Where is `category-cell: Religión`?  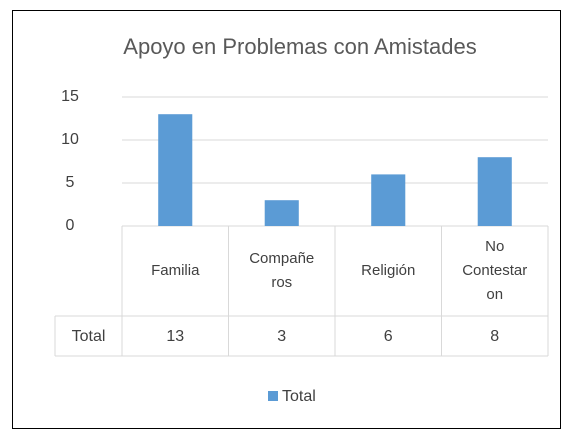
category-cell: Religión is located at coordinates (388, 270).